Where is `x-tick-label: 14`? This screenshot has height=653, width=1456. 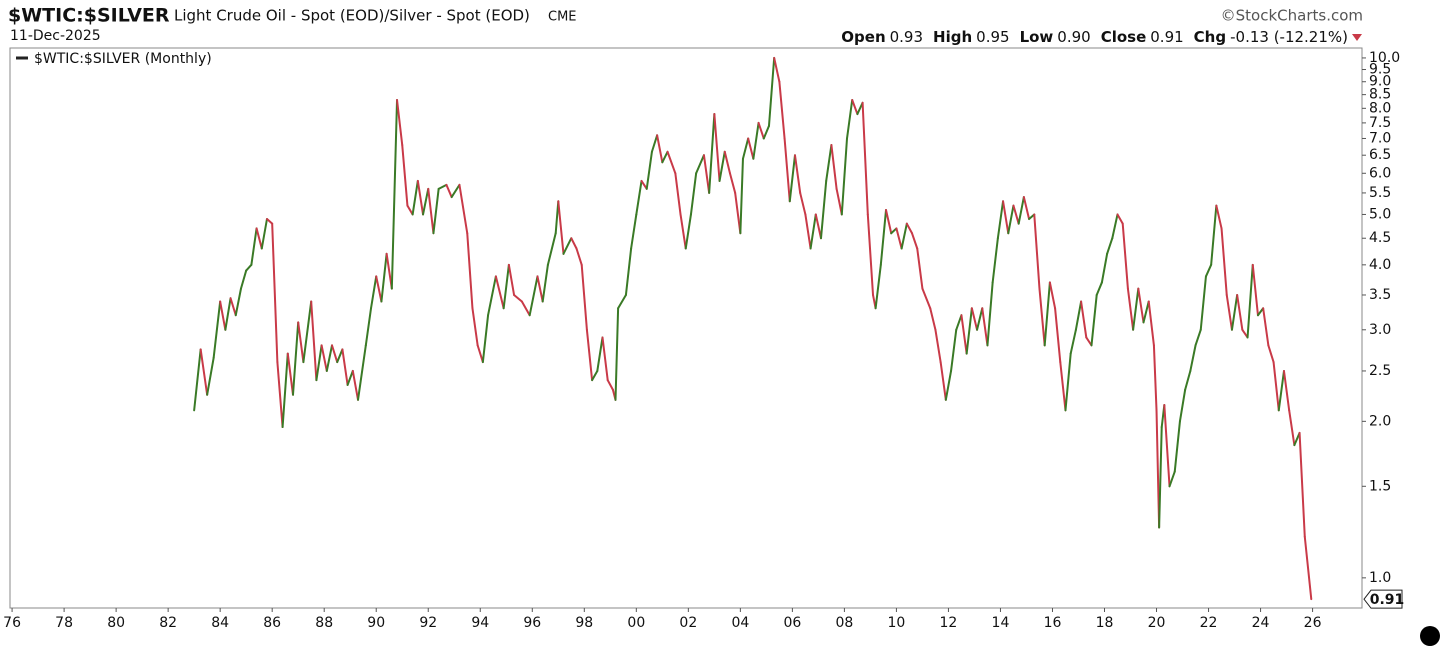 x-tick-label: 14 is located at coordinates (1001, 623).